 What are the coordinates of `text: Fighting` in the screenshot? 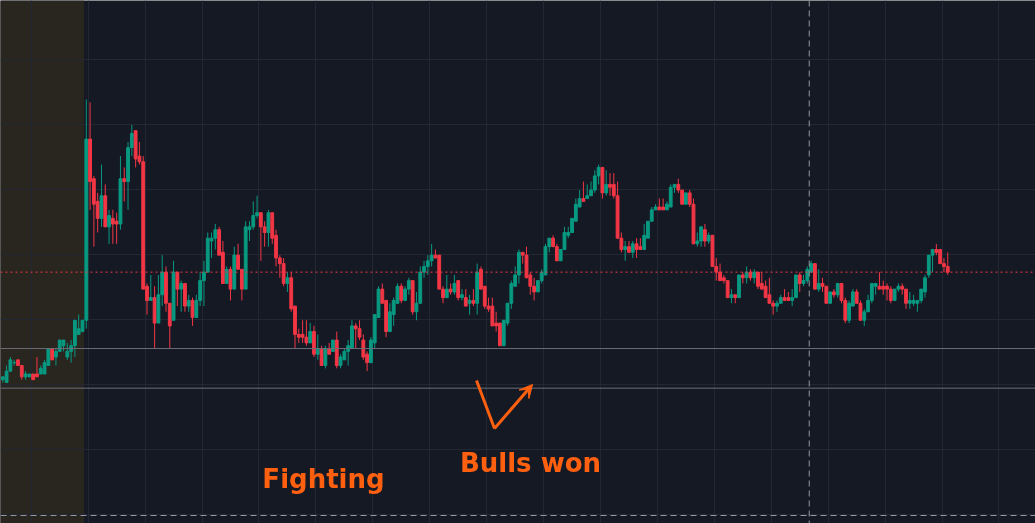 It's located at (323, 478).